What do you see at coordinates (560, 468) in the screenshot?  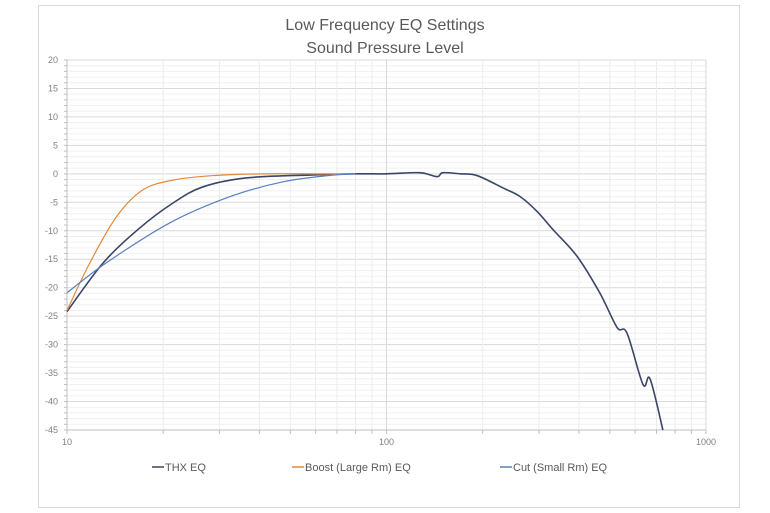 I see `legend-label: Cut (Small Rm) EQ` at bounding box center [560, 468].